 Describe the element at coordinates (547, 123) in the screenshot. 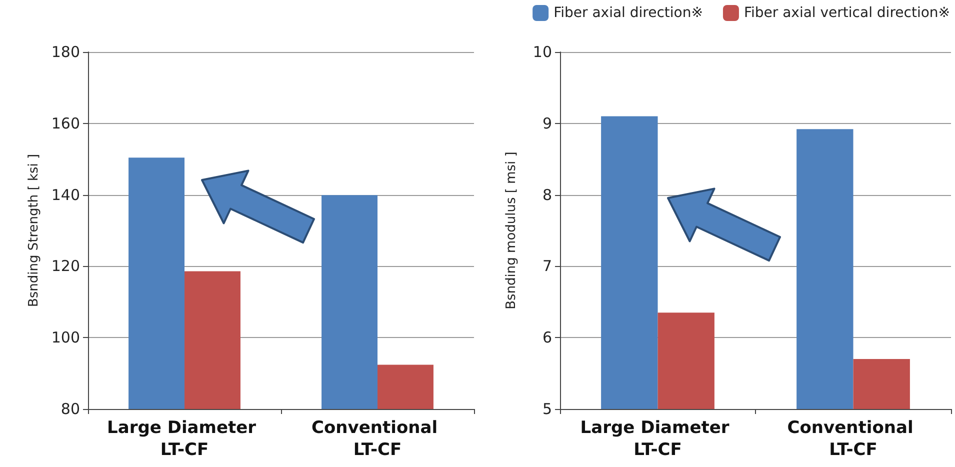

I see `y-tick-label: 9` at that location.